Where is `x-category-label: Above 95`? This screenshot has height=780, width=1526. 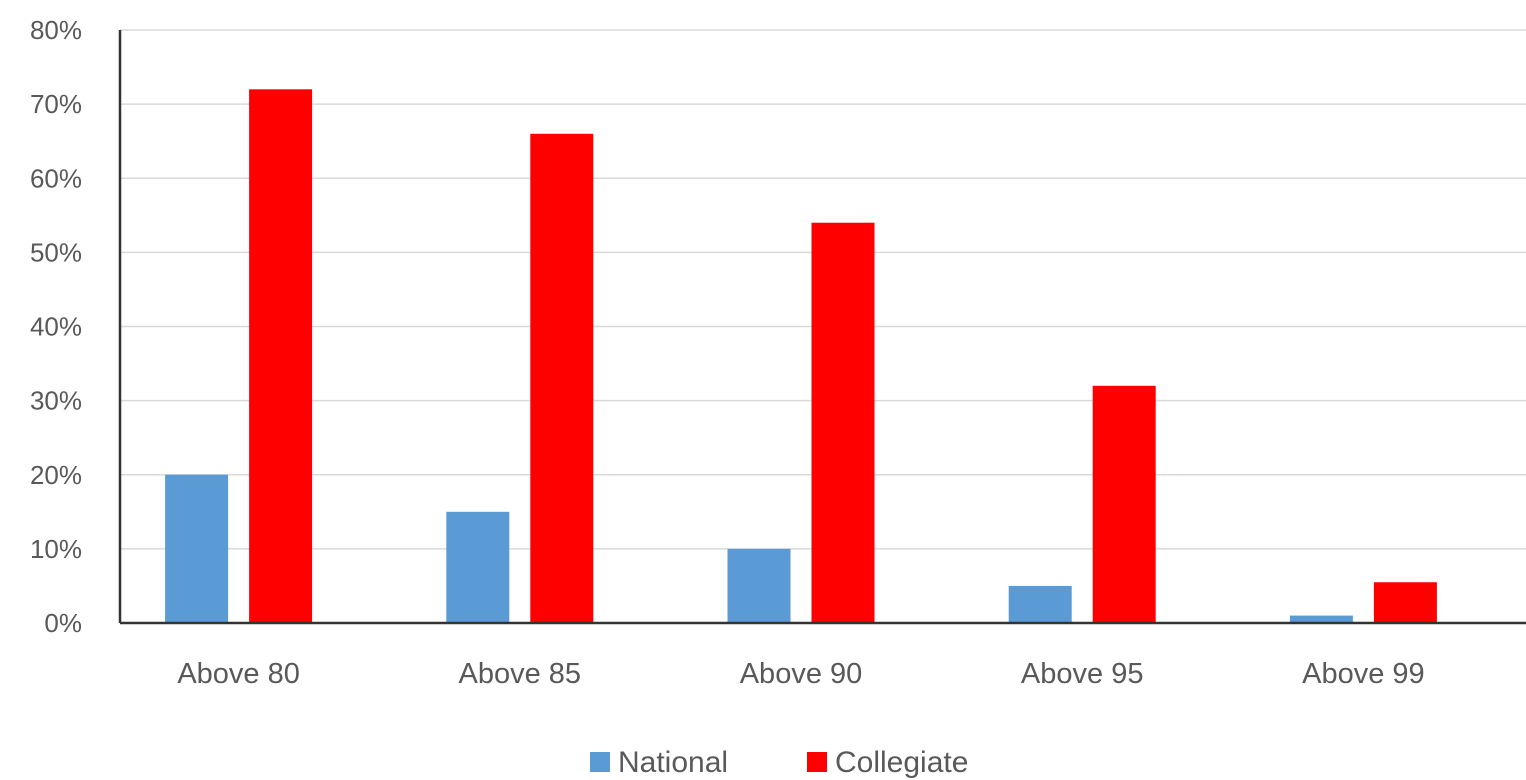 x-category-label: Above 95 is located at coordinates (1082, 674).